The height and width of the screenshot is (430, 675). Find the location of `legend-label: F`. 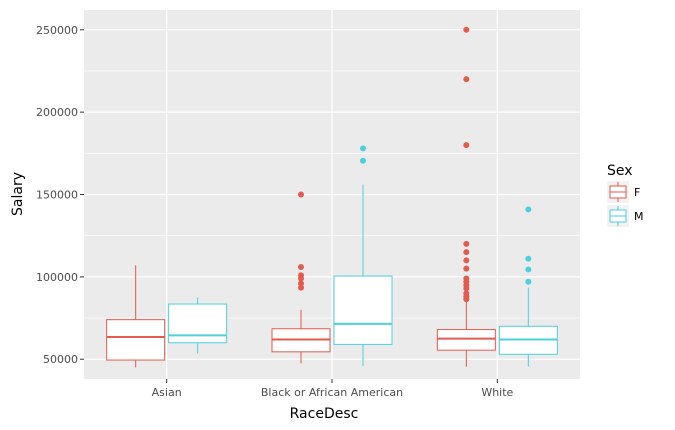

legend-label: F is located at coordinates (637, 192).